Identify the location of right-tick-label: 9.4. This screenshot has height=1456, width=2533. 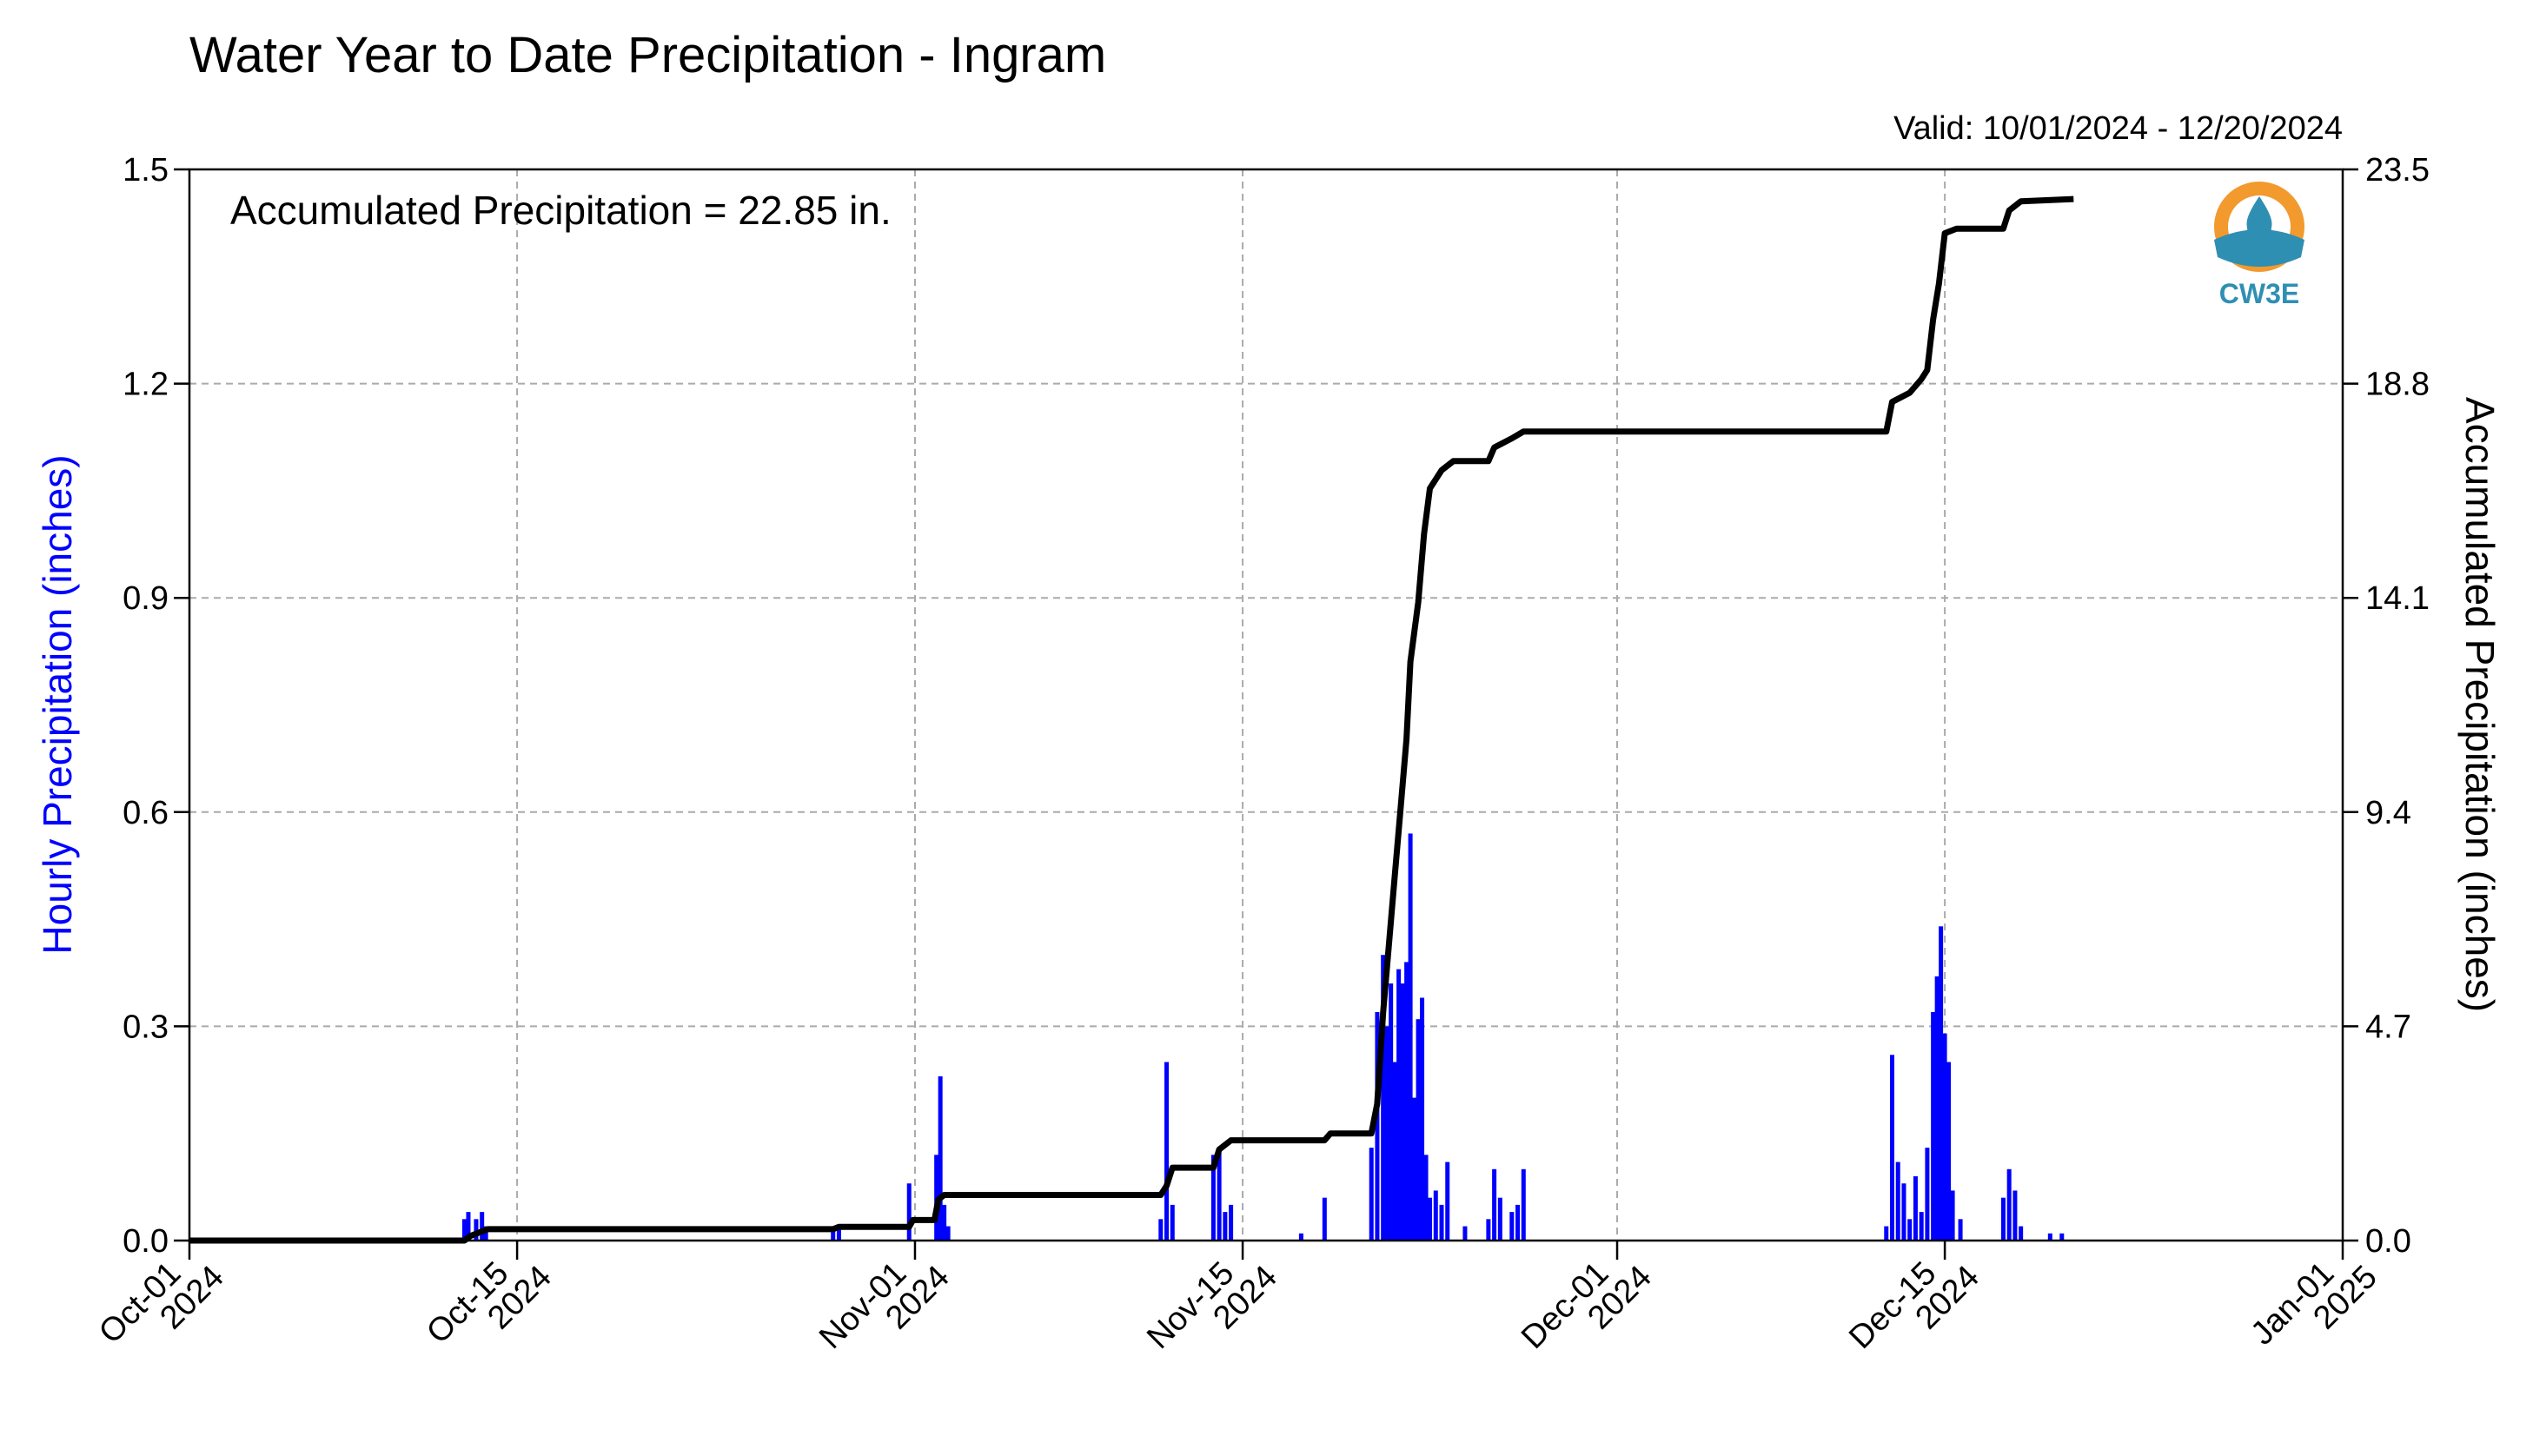
(2388, 813).